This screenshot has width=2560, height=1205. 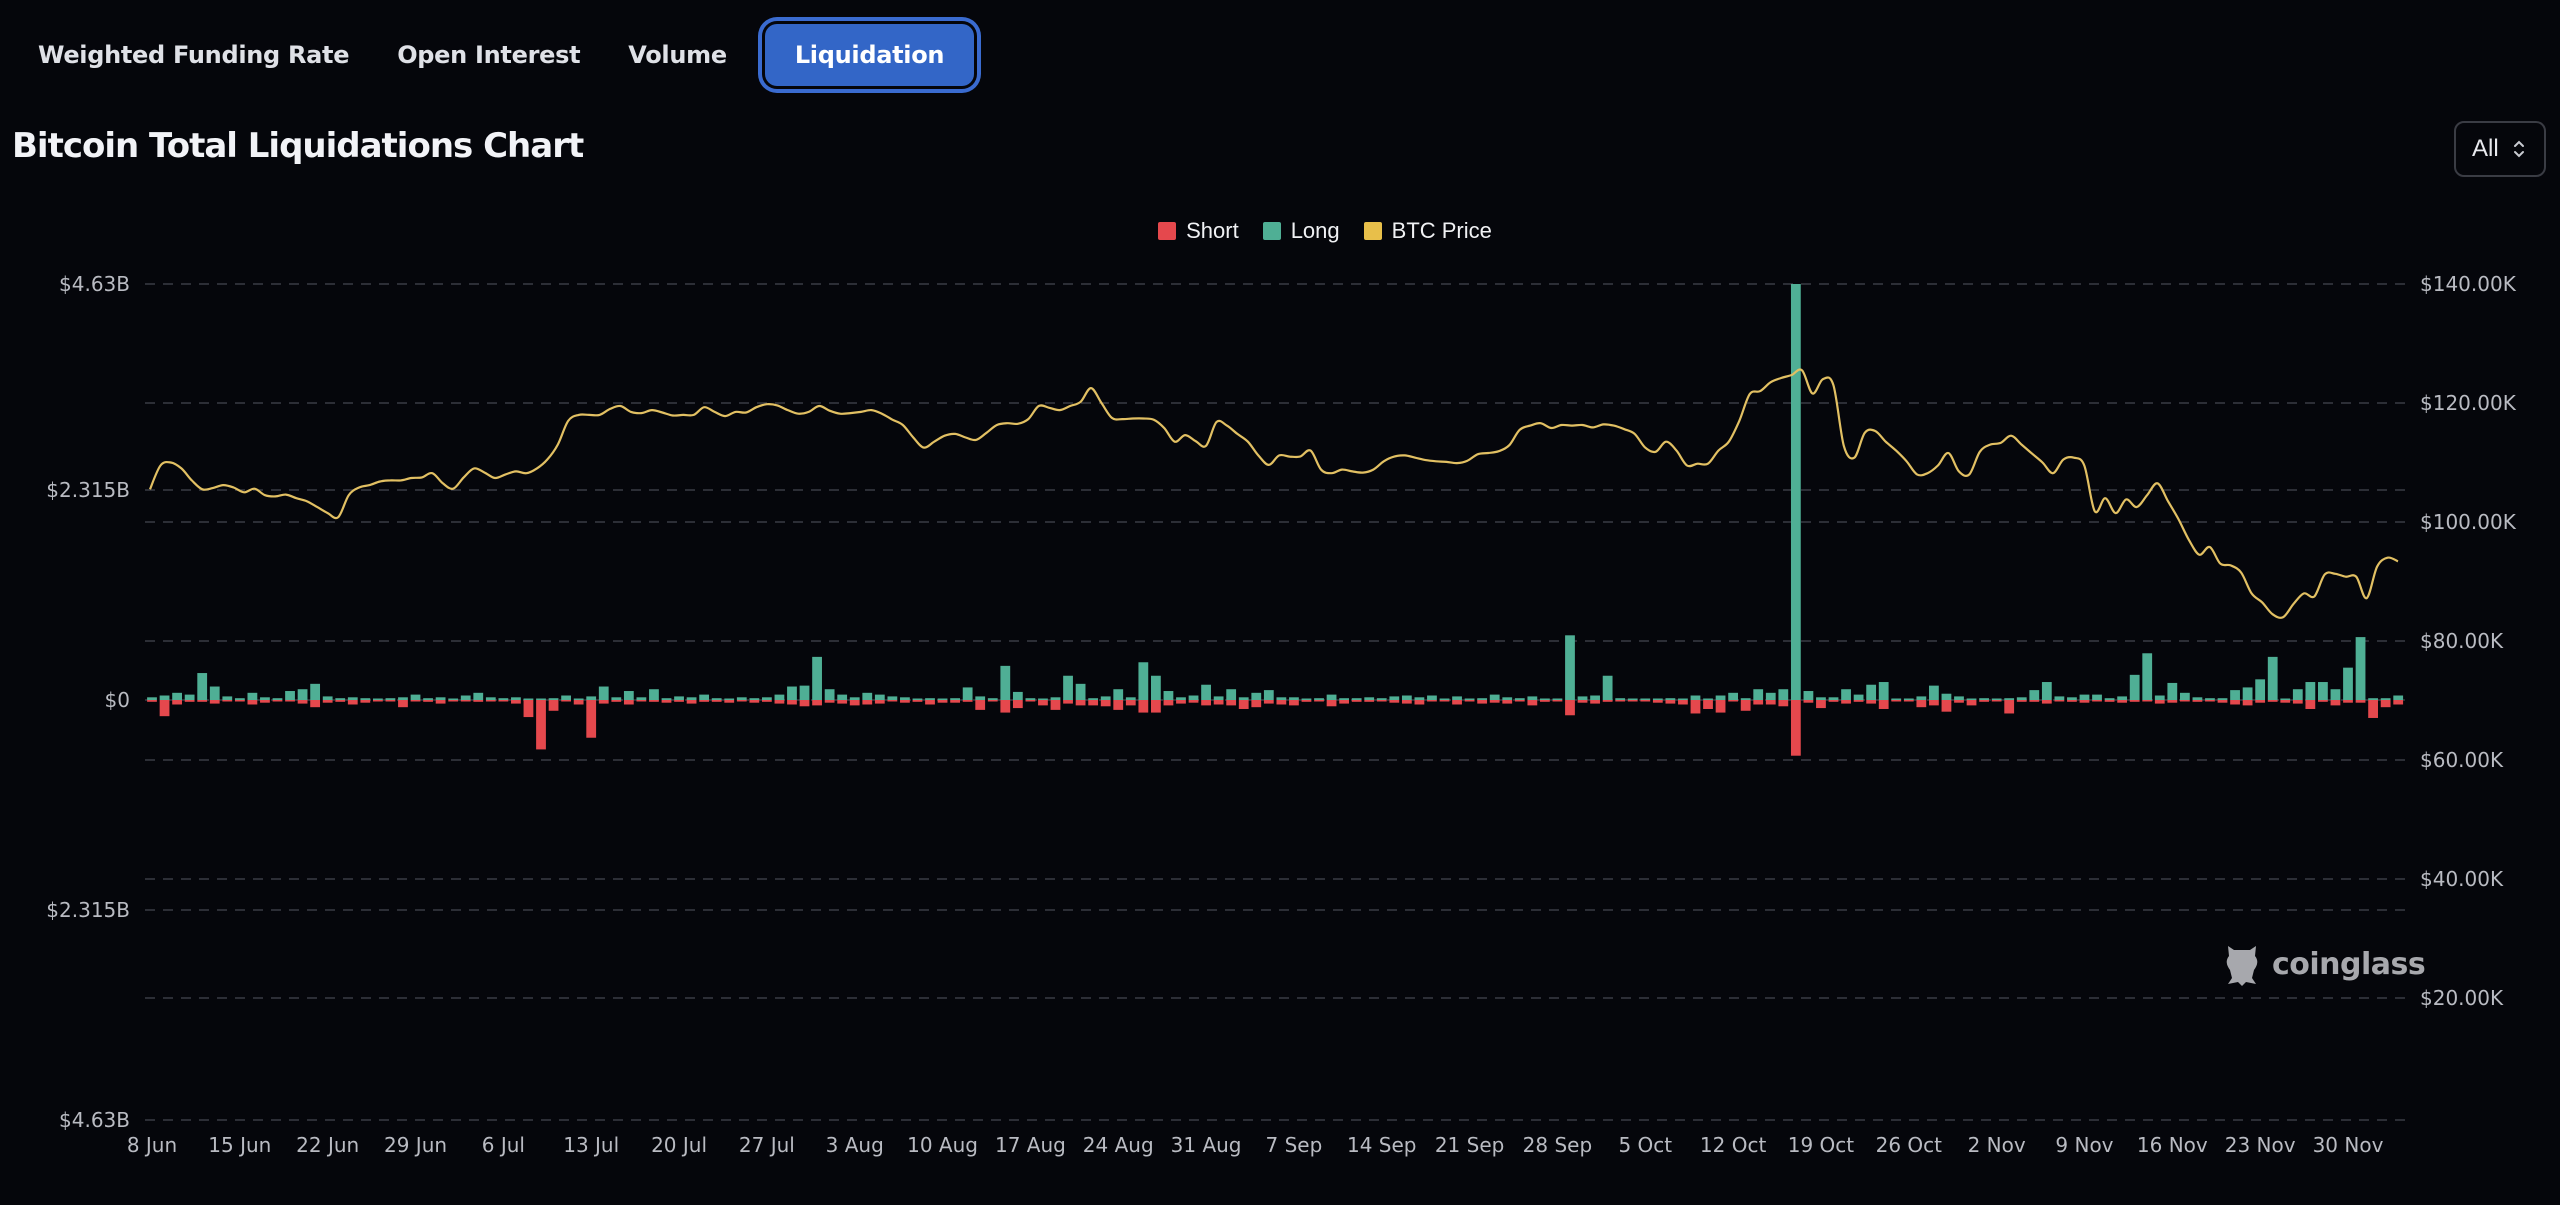 I want to click on left-y-axis: $4.63B $2.315B $0 $2.315B $4.63B, so click(x=88, y=702).